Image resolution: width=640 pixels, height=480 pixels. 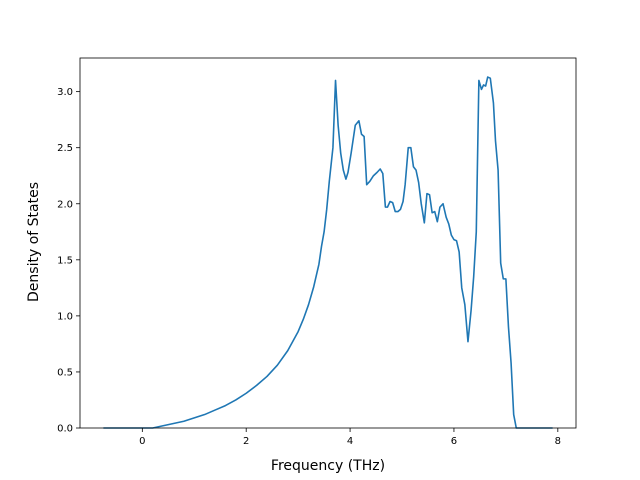 I want to click on y-tick-label: 1.5, so click(x=65, y=260).